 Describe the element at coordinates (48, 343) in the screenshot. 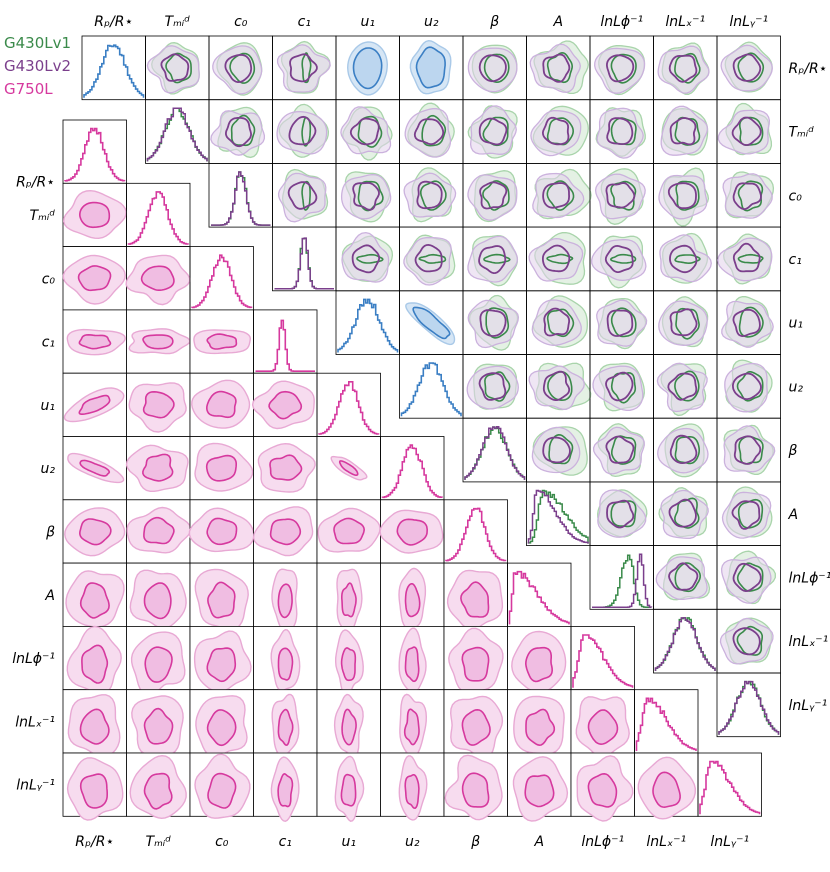

I see `left-label-3: c₁` at that location.